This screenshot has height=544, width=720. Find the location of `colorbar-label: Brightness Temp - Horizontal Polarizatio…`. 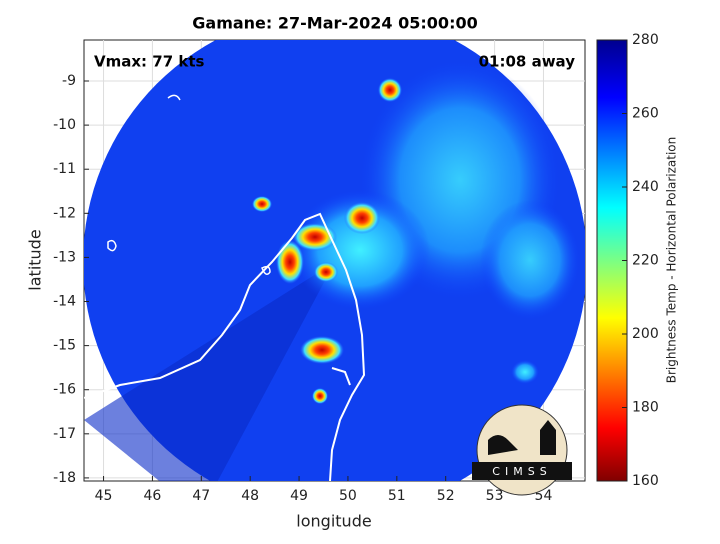

colorbar-label: Brightness Temp - Horizontal Polarizatio… is located at coordinates (672, 260).